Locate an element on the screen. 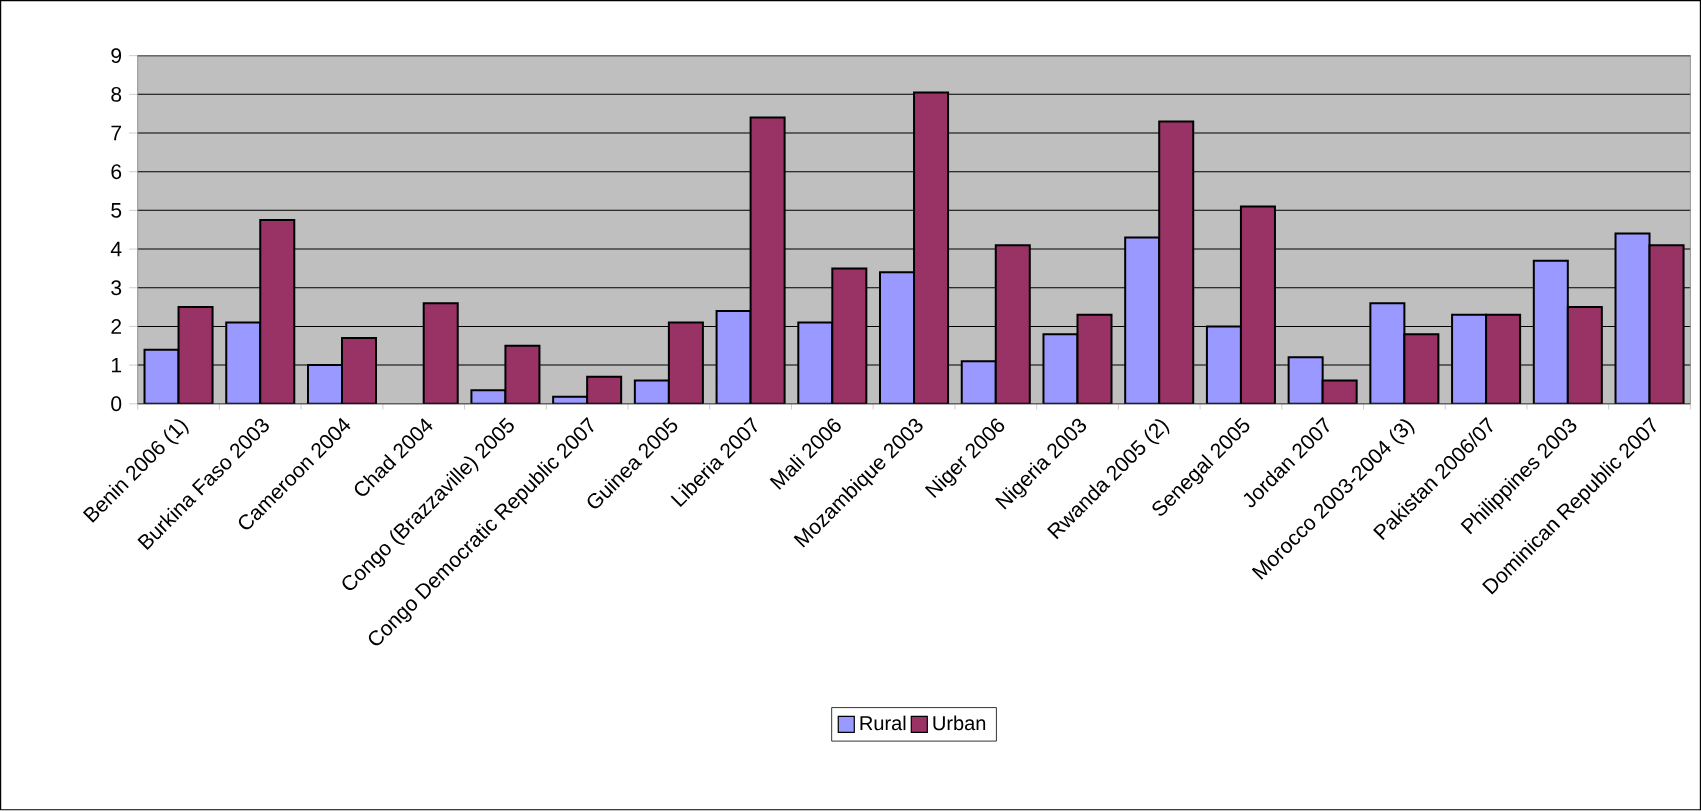 This screenshot has height=811, width=1701. y-tick-label: 6 is located at coordinates (116, 172).